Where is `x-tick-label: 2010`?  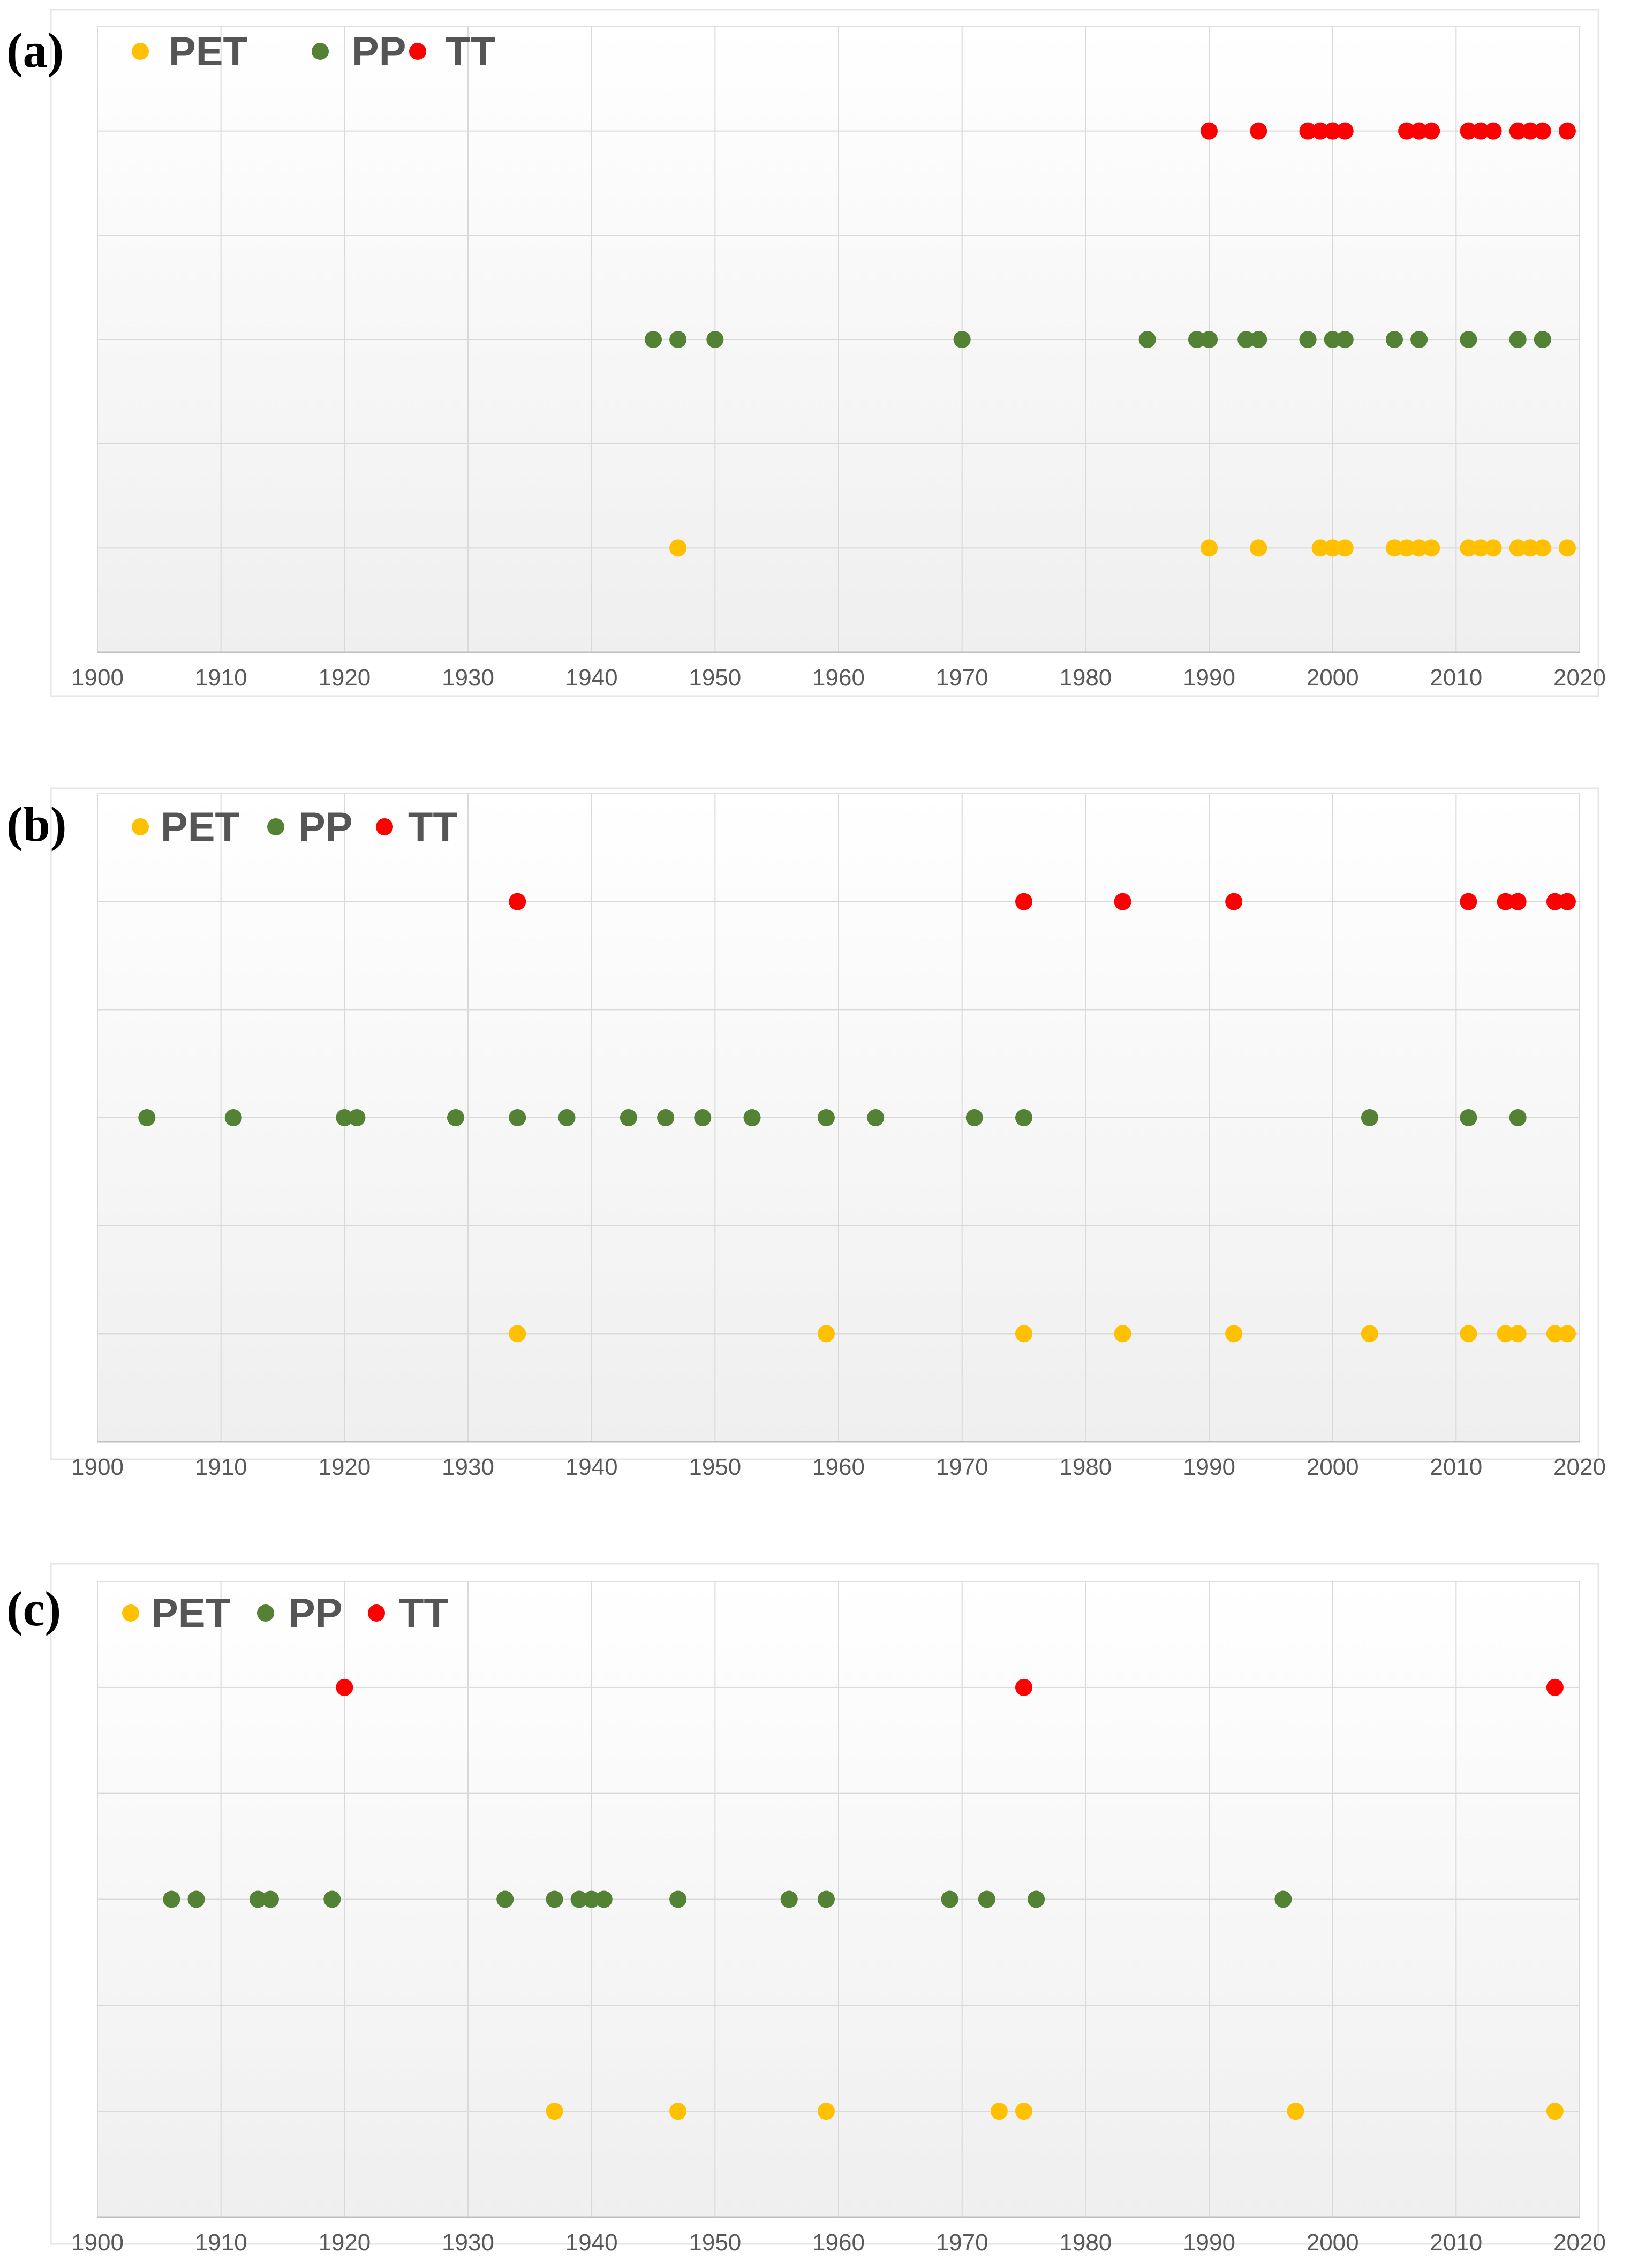
x-tick-label: 2010 is located at coordinates (1456, 2242).